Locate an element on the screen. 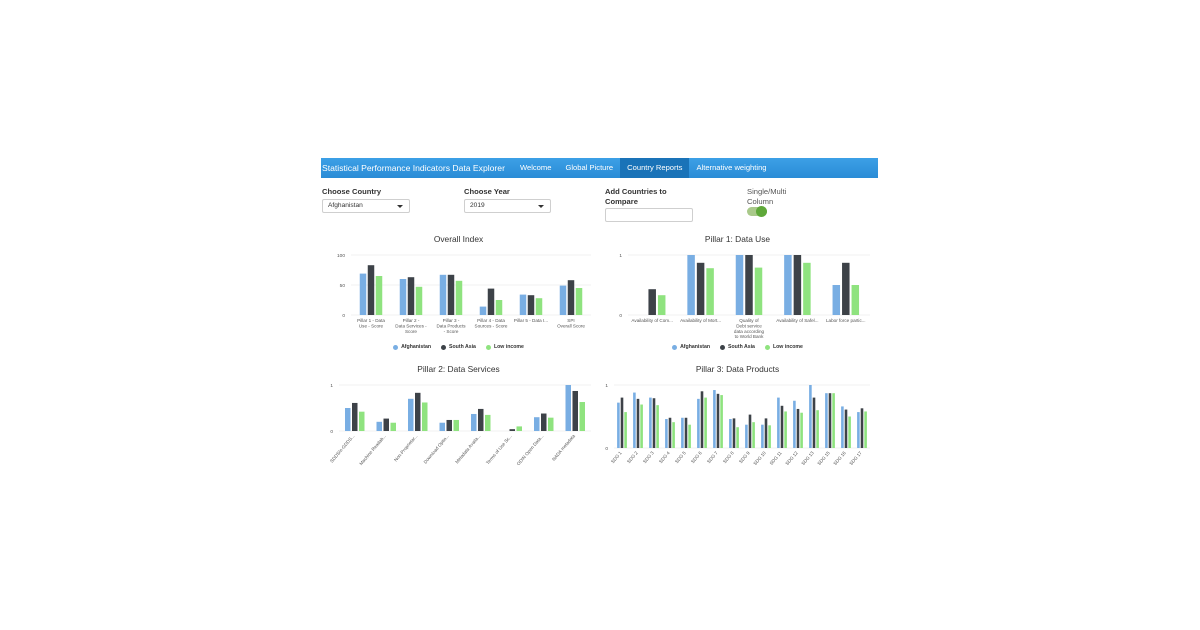  country-select: Afghanistan is located at coordinates (366, 206).